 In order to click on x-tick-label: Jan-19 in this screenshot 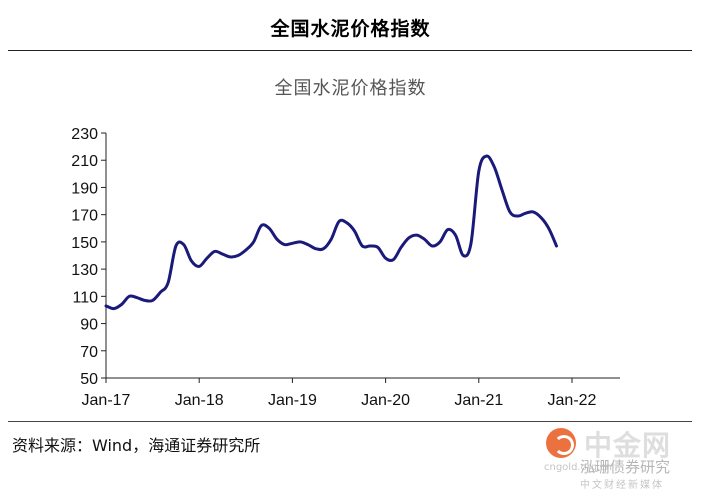, I will do `click(292, 400)`.